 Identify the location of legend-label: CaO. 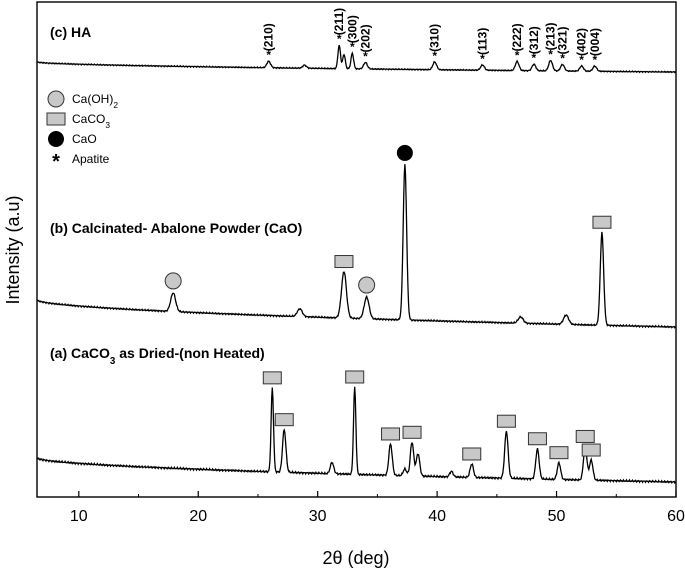
(84, 139).